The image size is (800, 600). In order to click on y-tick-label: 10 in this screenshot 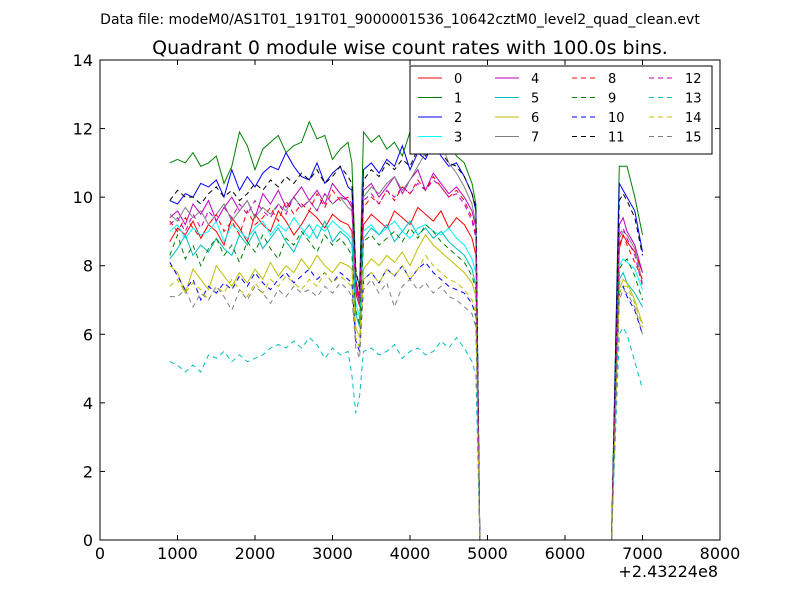, I will do `click(83, 197)`.